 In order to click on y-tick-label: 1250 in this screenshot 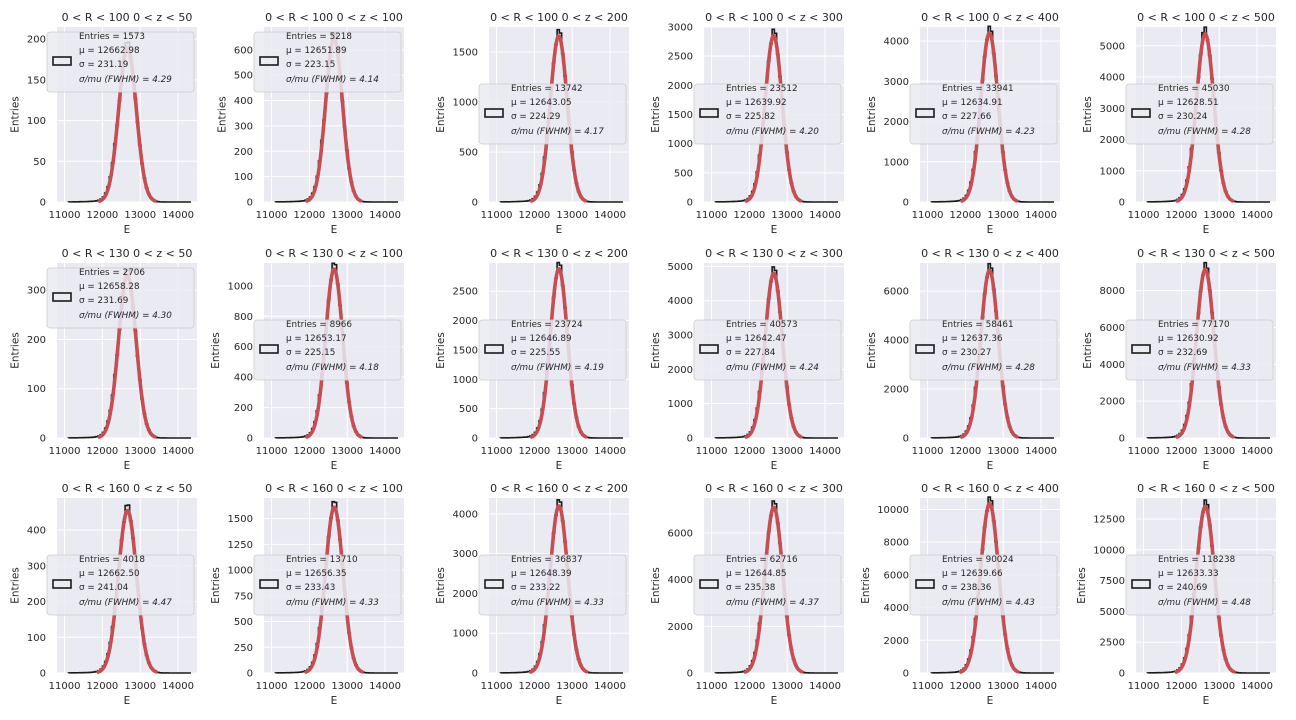, I will do `click(240, 545)`.